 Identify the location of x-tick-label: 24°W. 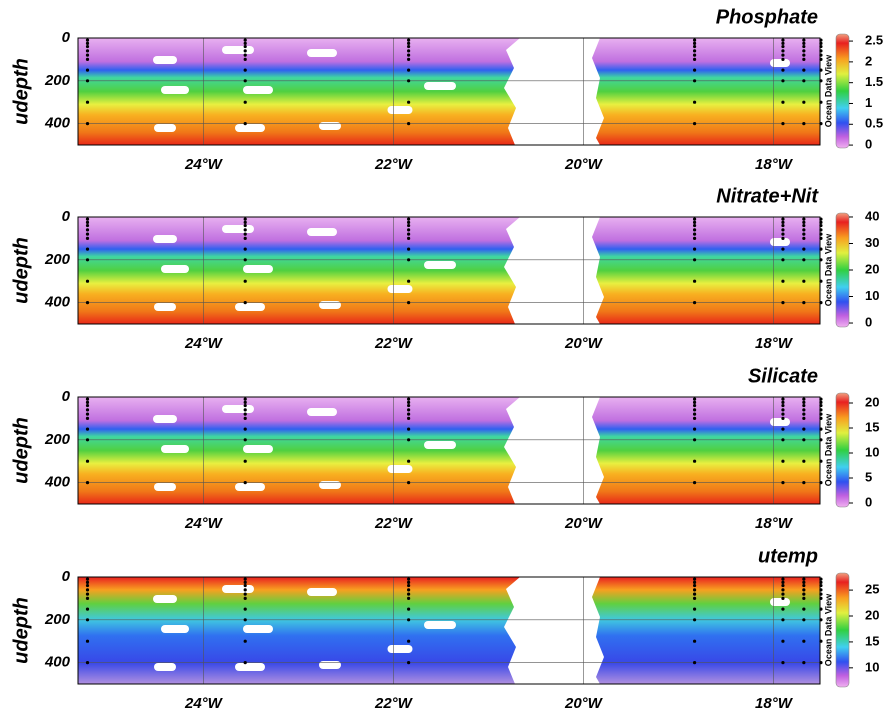
(204, 523).